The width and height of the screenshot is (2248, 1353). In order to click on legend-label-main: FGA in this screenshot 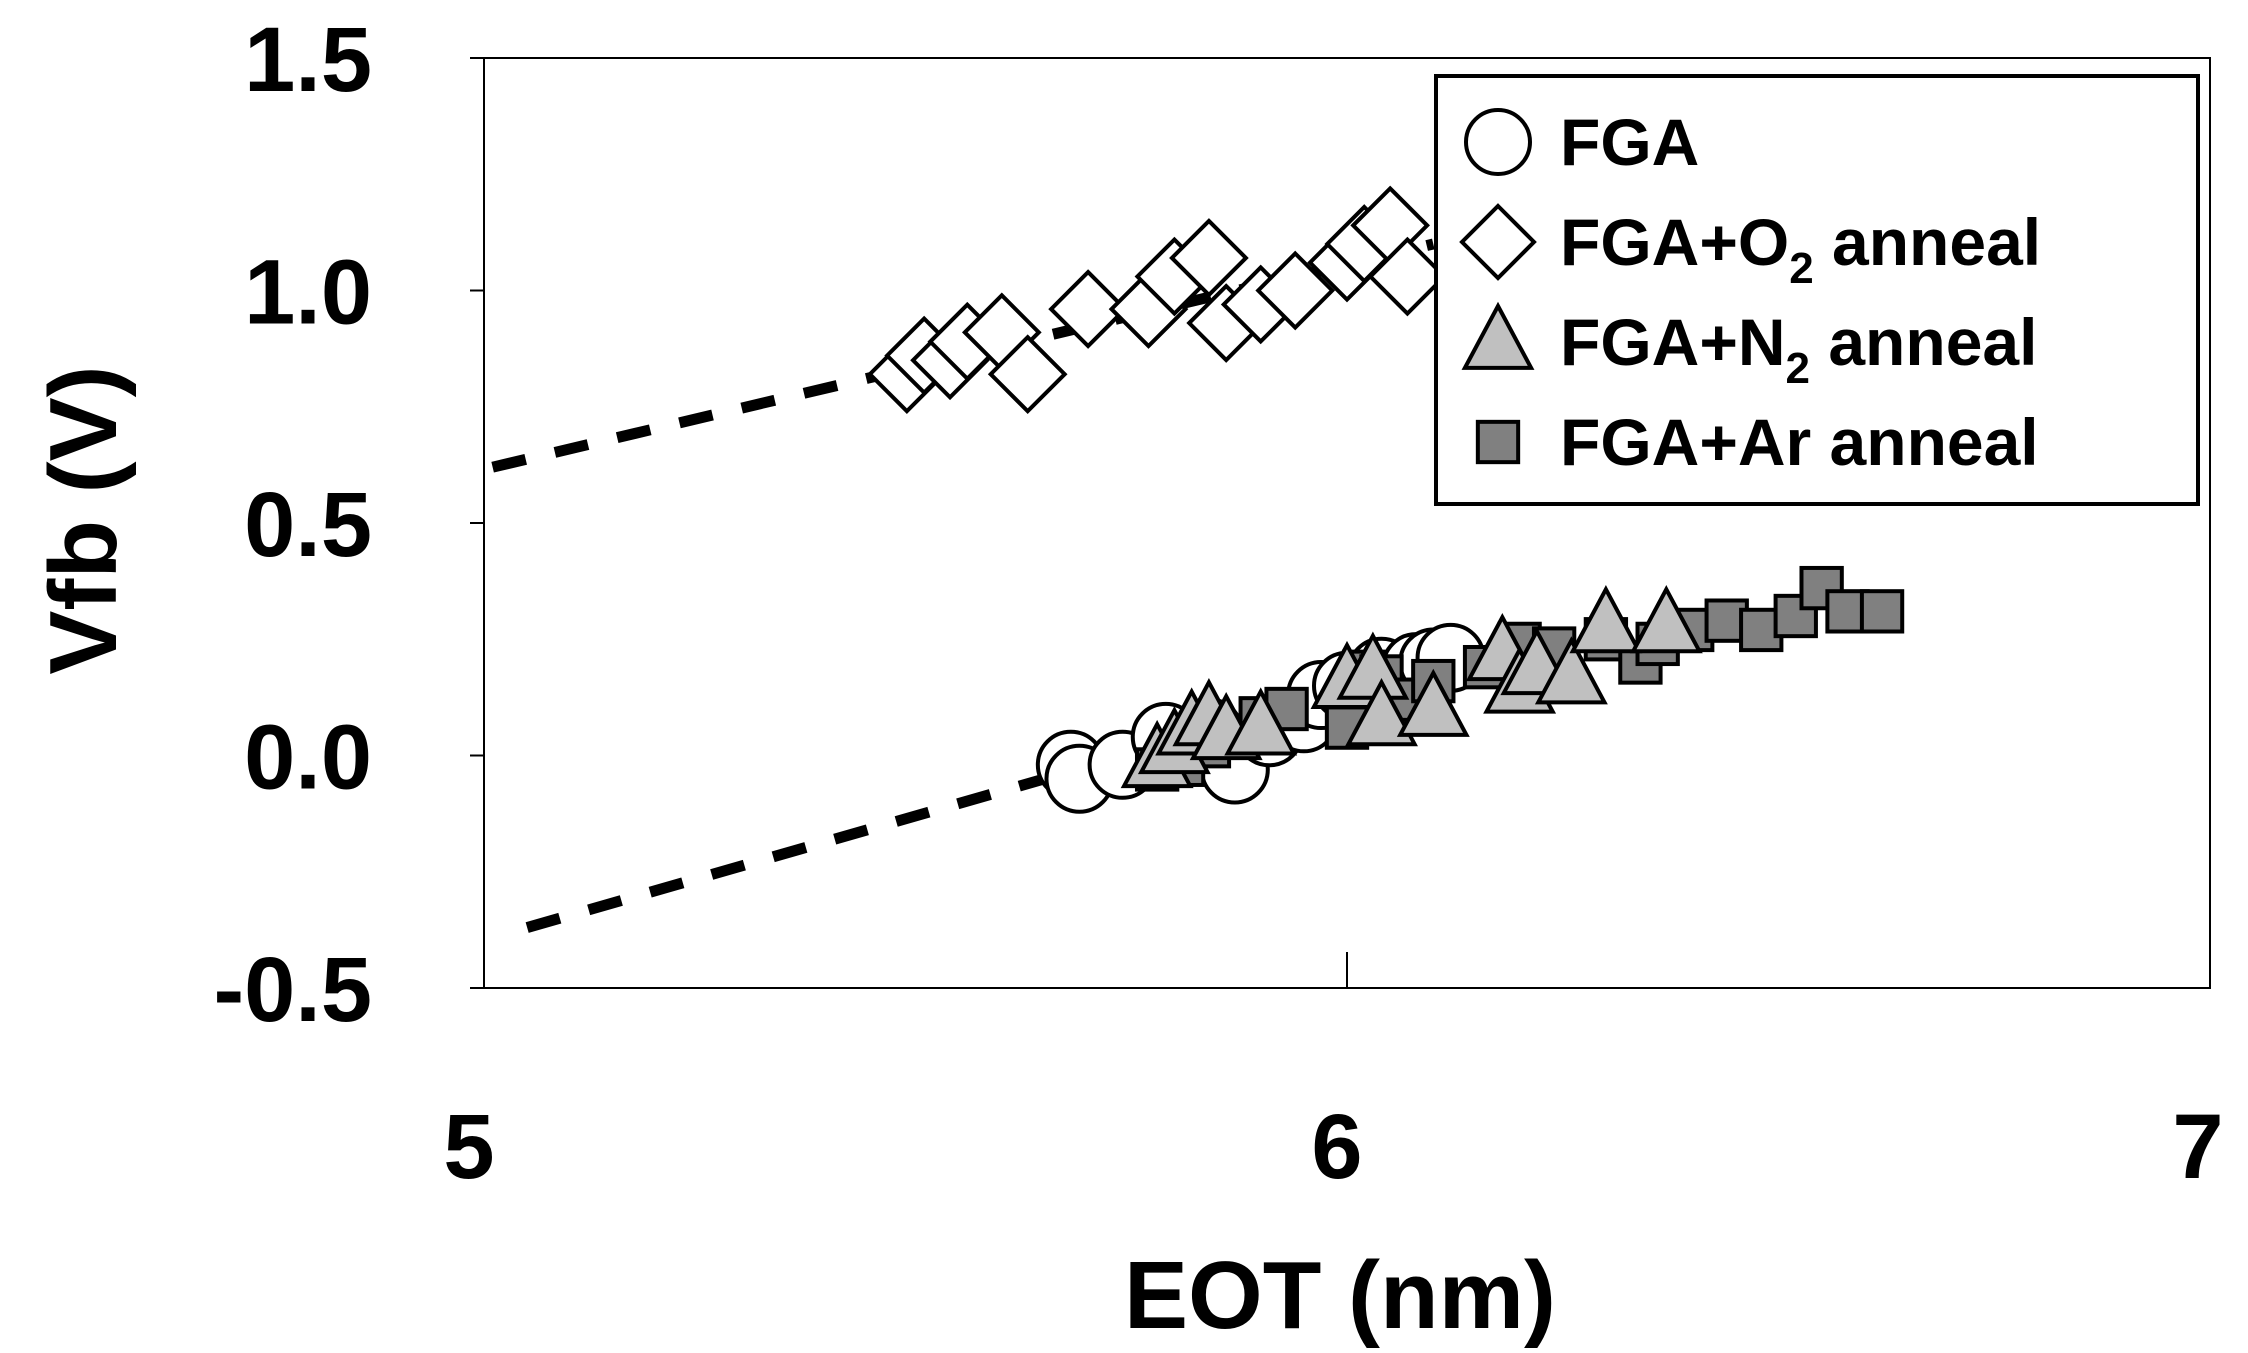, I will do `click(1629, 142)`.